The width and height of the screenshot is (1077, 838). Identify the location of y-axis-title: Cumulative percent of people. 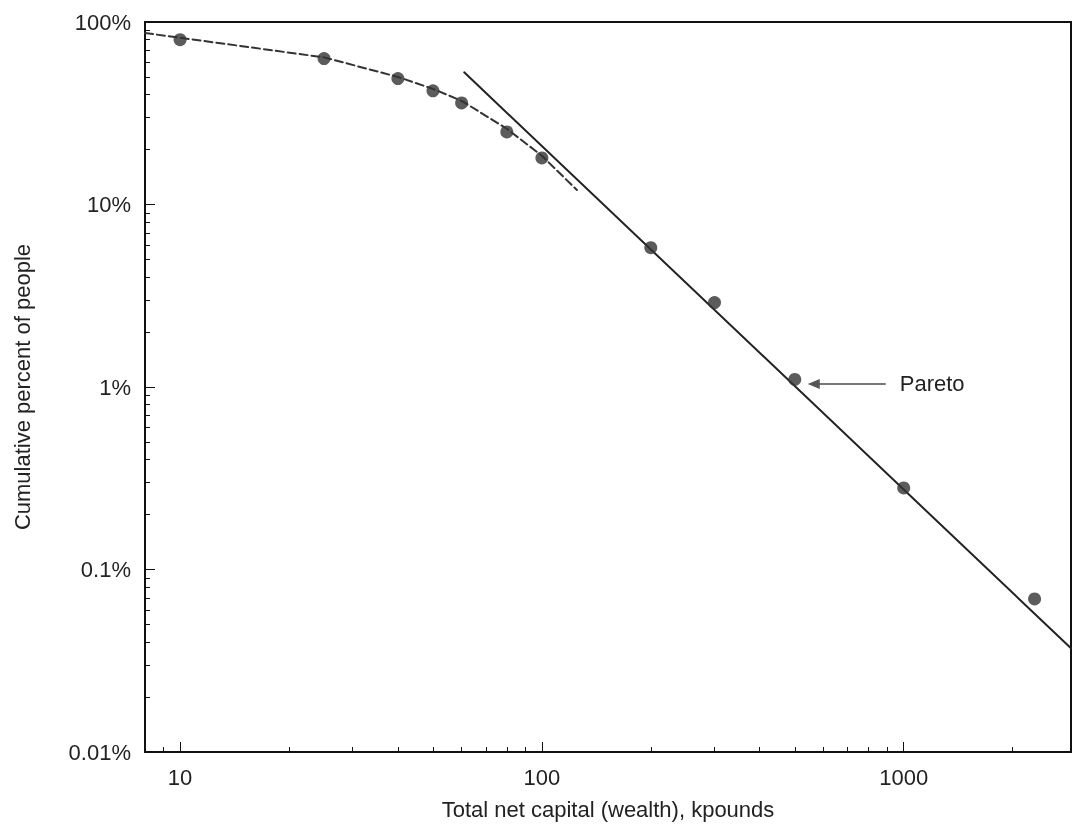
(22, 387).